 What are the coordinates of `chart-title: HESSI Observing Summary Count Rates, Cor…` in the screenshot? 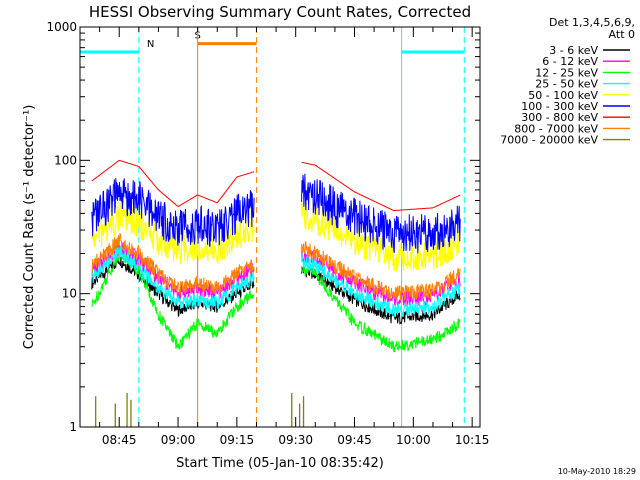 It's located at (280, 12).